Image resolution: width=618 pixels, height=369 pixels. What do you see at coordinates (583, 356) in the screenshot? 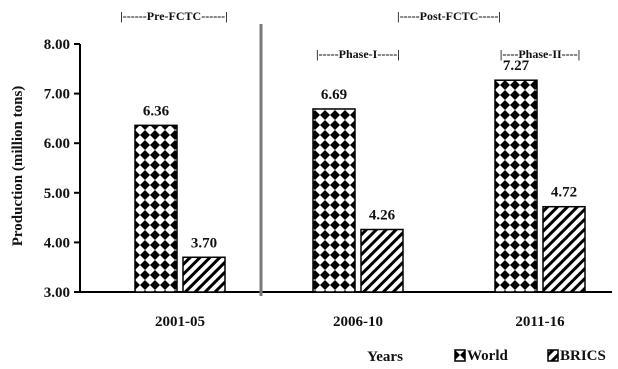
I see `legend-label-brics: BRICS` at bounding box center [583, 356].